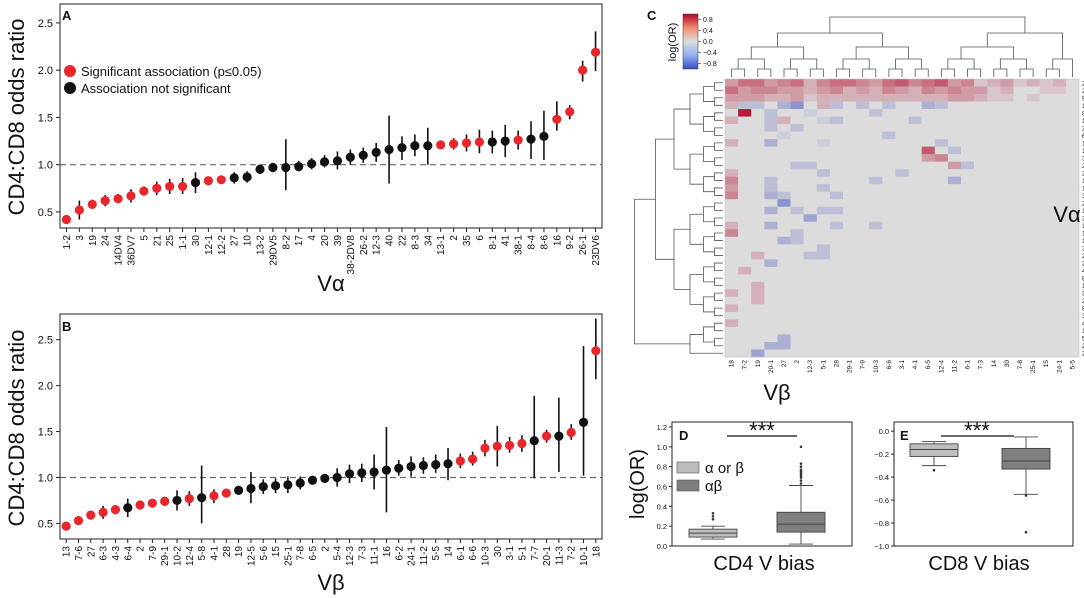 Image resolution: width=1084 pixels, height=598 pixels. I want to click on x-tick-label: 3, so click(80, 238).